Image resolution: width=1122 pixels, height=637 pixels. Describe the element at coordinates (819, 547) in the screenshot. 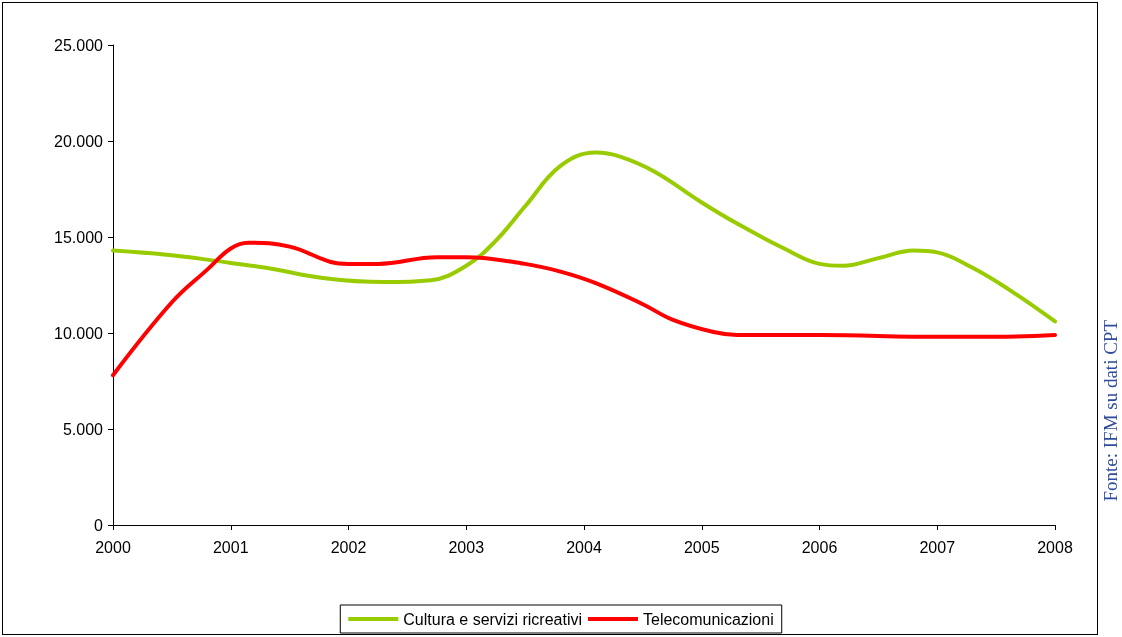

I see `x-tick-label: 2006` at that location.